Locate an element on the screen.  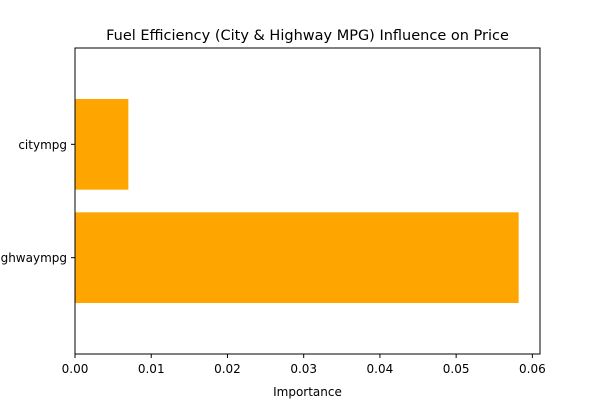
x-axis-label: Importance is located at coordinates (307, 392).